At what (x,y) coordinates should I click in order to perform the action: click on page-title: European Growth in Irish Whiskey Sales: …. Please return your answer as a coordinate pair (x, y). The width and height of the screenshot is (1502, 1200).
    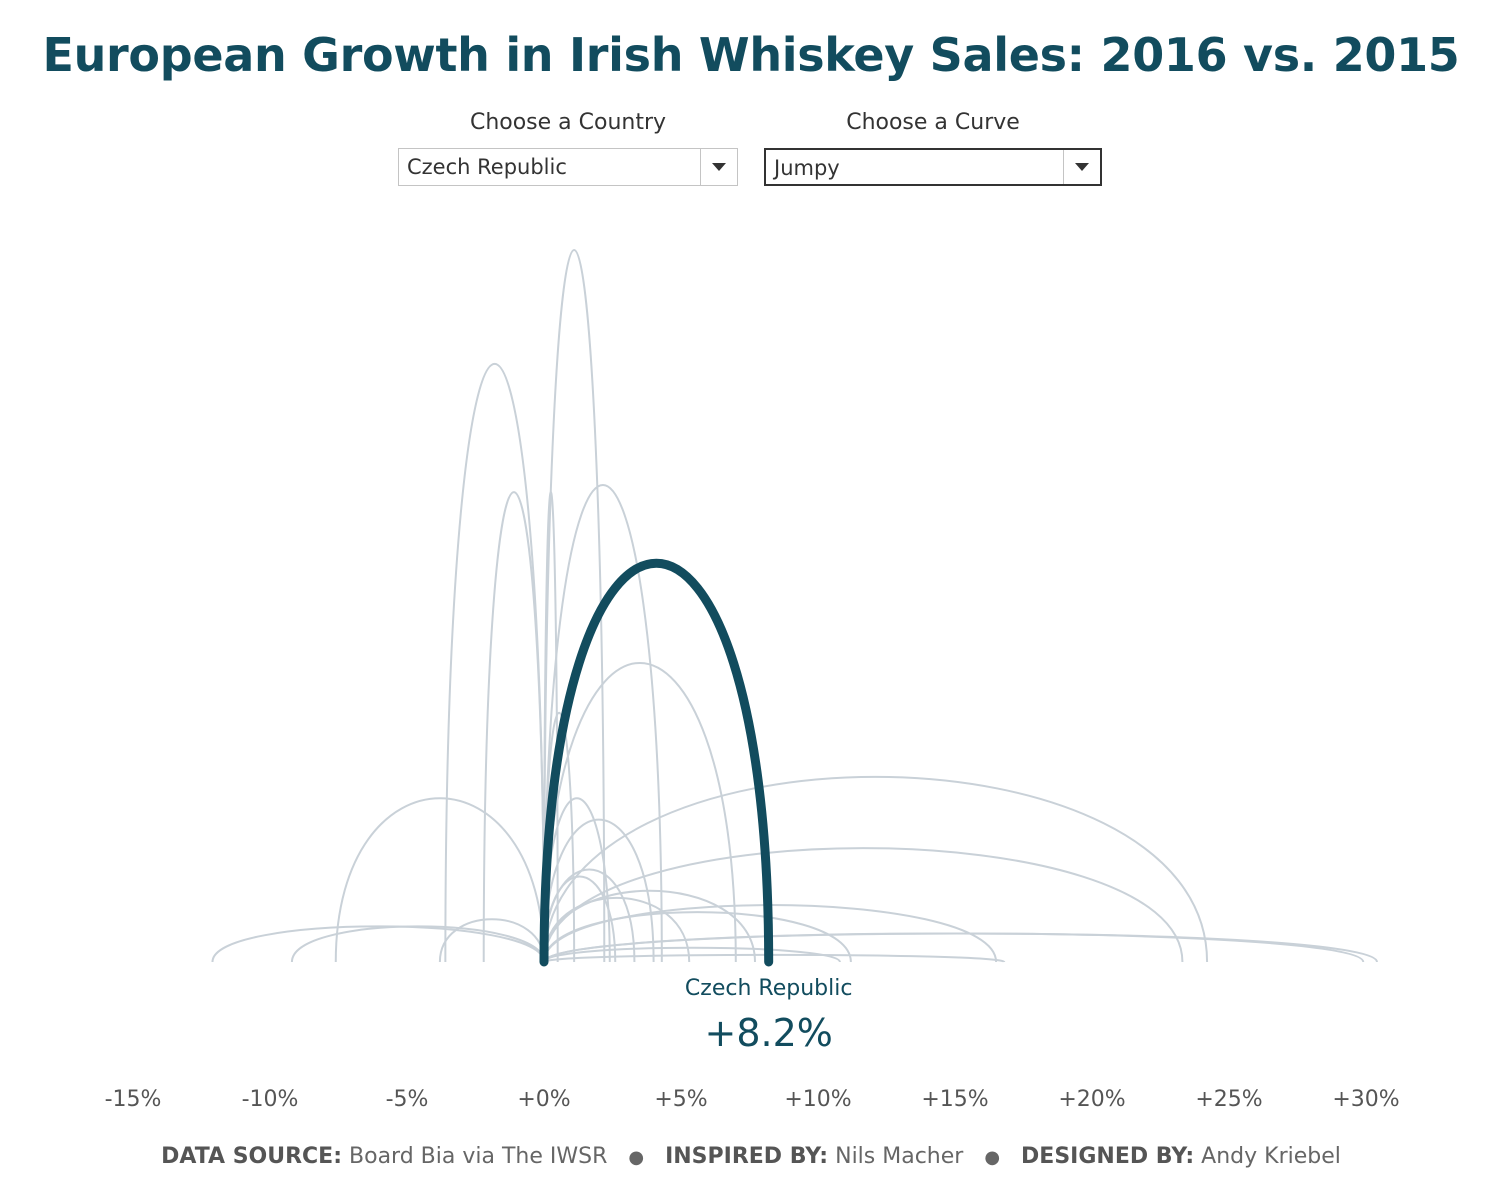
    Looking at the image, I should click on (751, 55).